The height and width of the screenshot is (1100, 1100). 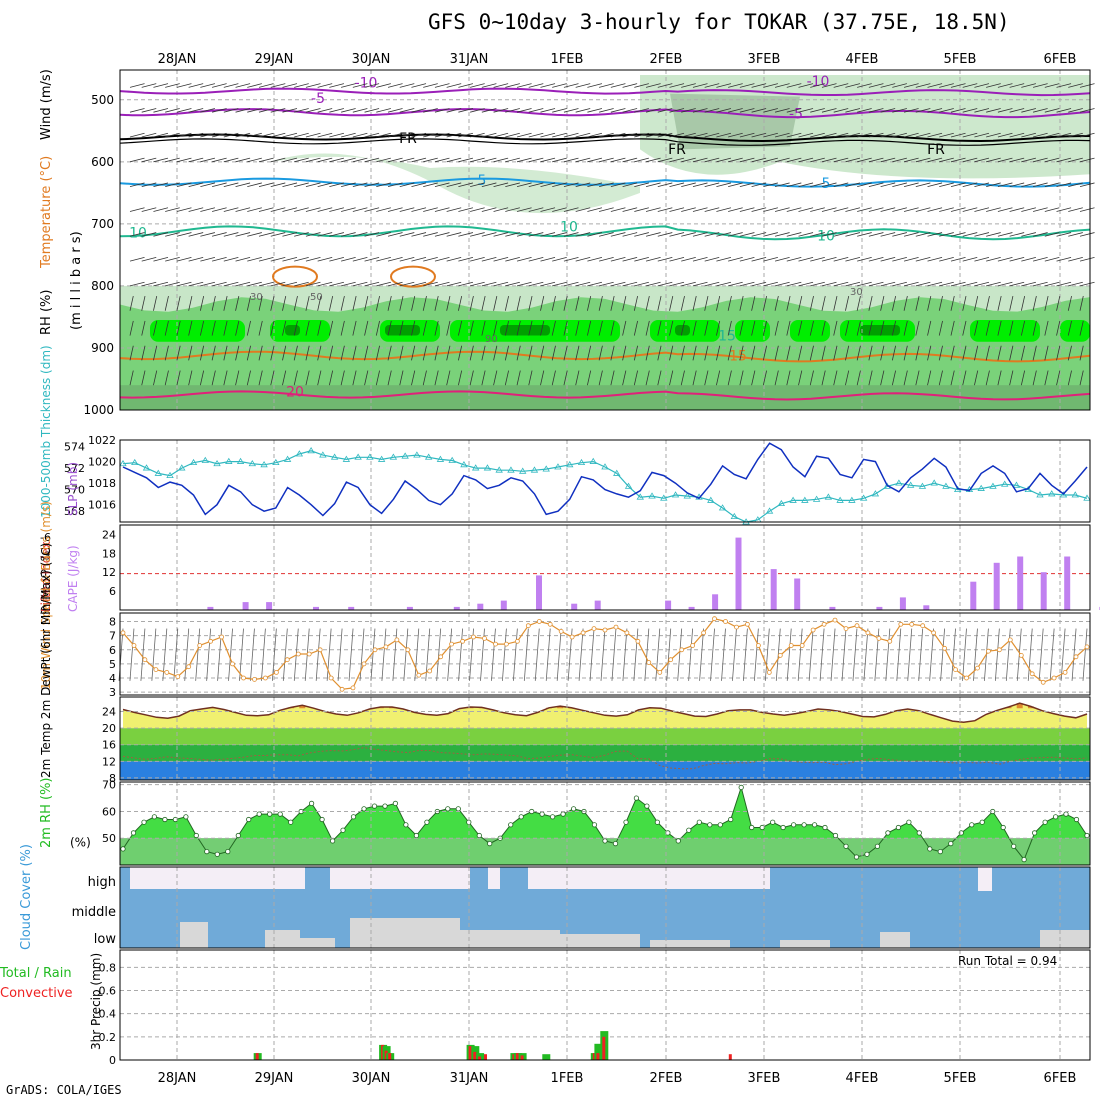 What do you see at coordinates (109, 811) in the screenshot?
I see `rh2m-tick-label: 60` at bounding box center [109, 811].